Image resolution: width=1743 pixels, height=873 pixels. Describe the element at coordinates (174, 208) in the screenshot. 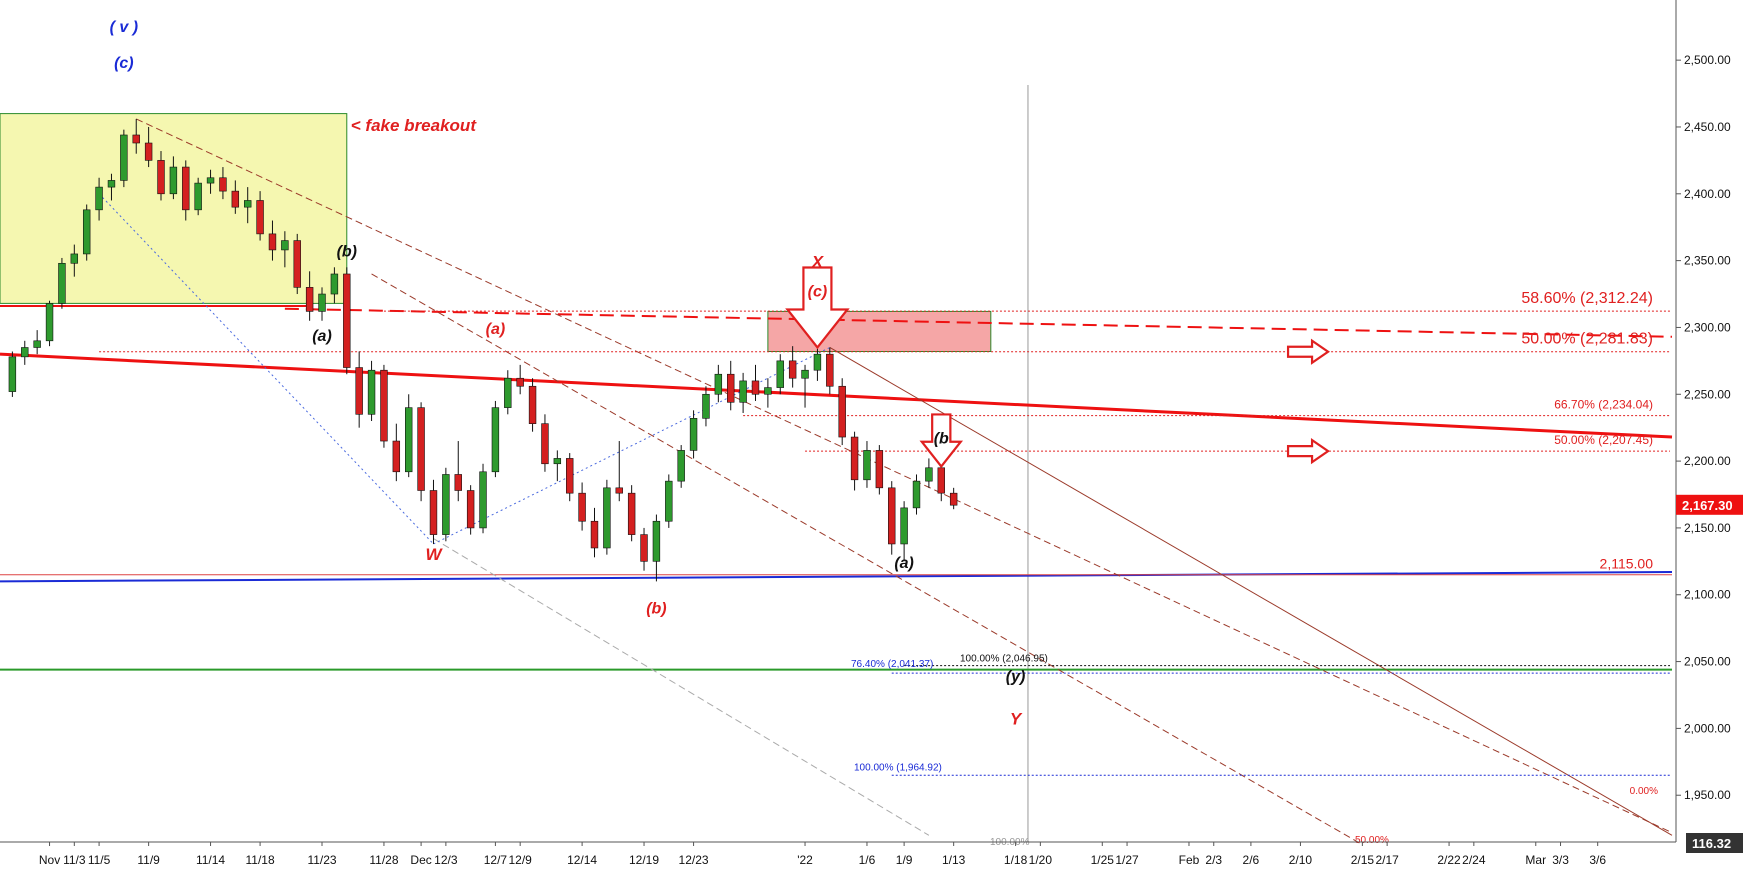

I see `yellow-box` at that location.